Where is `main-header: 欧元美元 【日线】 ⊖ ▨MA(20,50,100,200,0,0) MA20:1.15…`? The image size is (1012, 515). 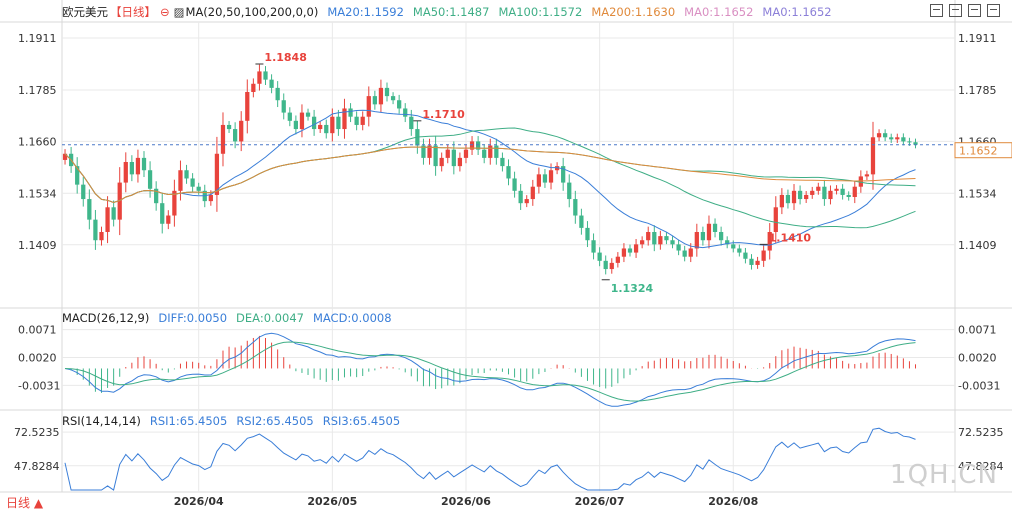
main-header: 欧元美元 【日线】 ⊖ ▨MA(20,50,100,200,0,0) MA20:1.15… is located at coordinates (451, 12).